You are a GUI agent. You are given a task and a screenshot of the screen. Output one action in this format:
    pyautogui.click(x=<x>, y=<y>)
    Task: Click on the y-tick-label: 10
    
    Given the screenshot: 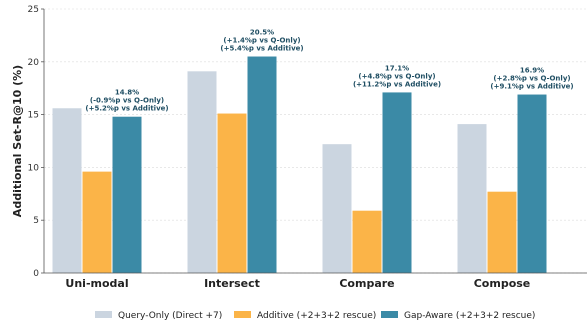 What is the action you would take?
    pyautogui.click(x=34, y=168)
    